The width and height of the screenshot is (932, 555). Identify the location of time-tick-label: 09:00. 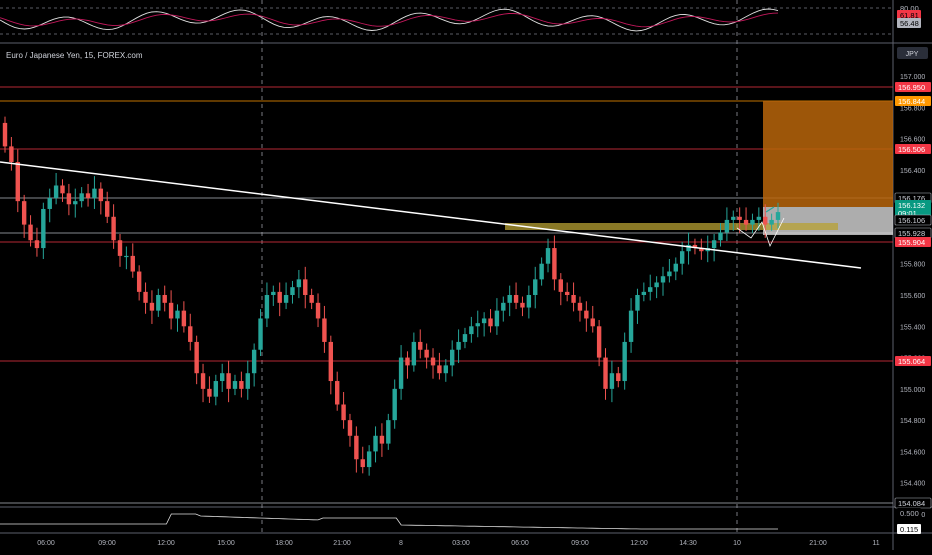
(107, 543).